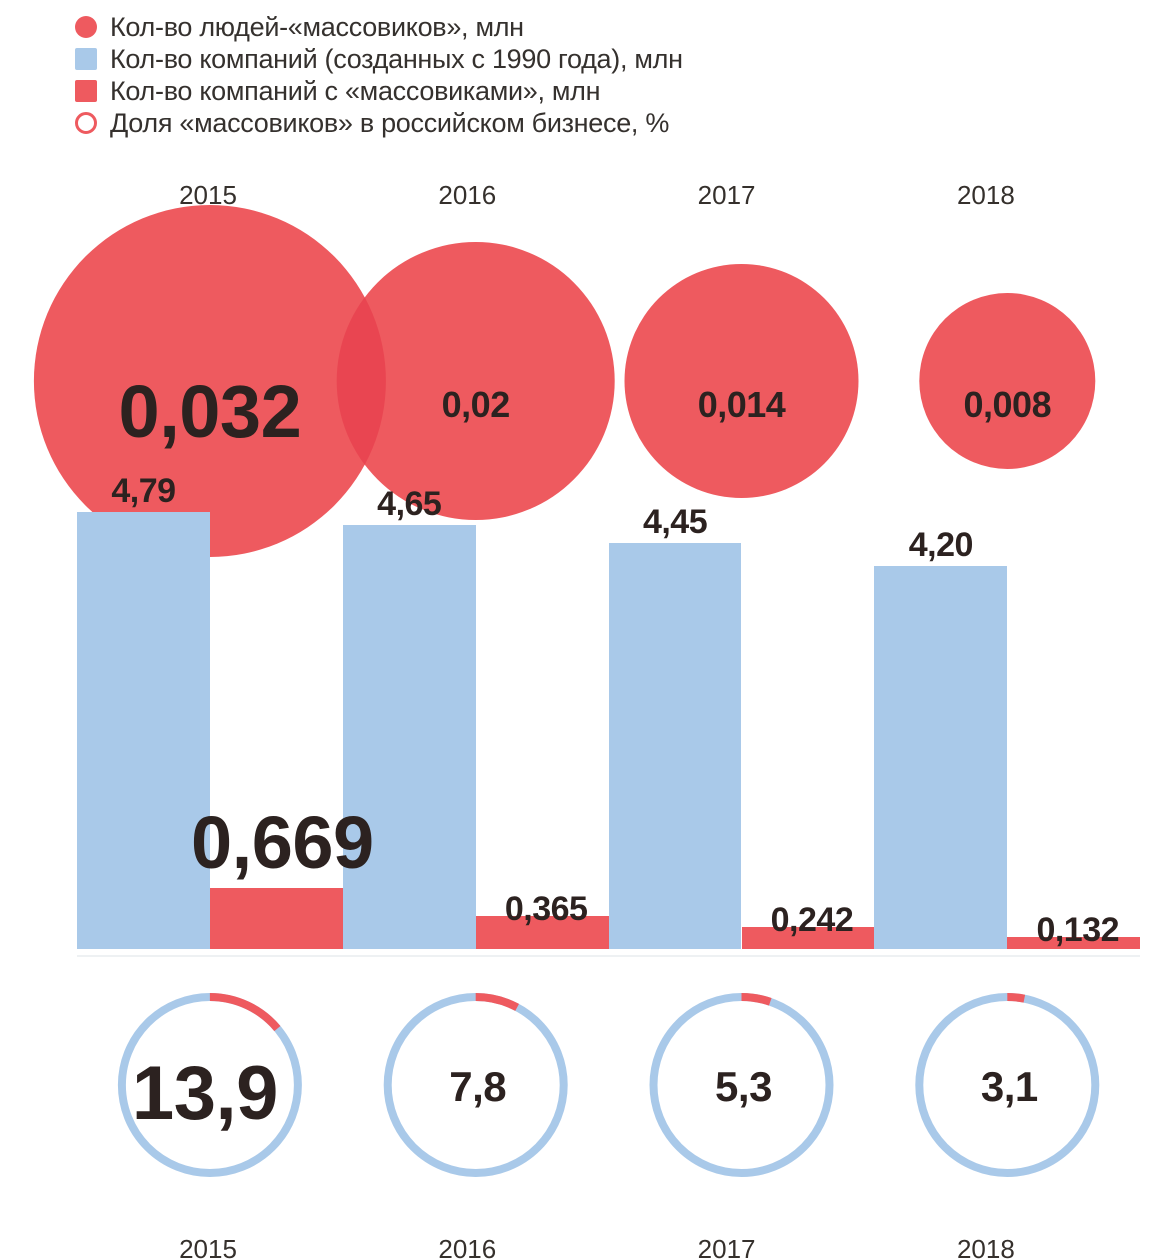 The width and height of the screenshot is (1151, 1260). I want to click on year-label-top-2016: 2016, so click(467, 195).